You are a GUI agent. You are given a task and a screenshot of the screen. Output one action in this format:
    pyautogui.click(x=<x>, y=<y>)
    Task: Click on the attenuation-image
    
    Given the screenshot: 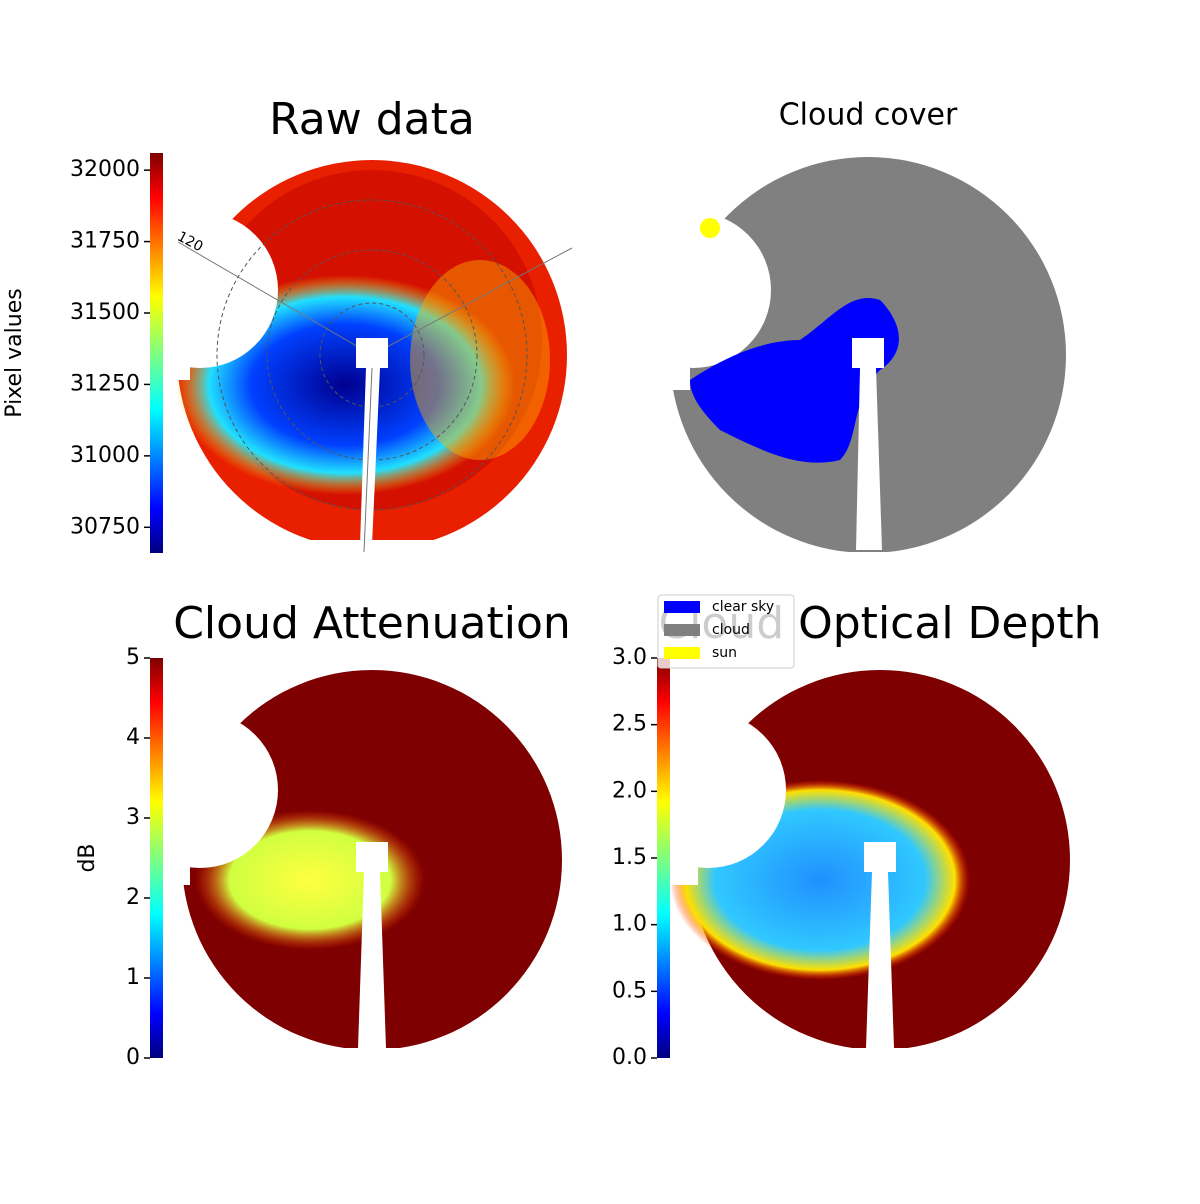 What is the action you would take?
    pyautogui.click(x=361, y=869)
    